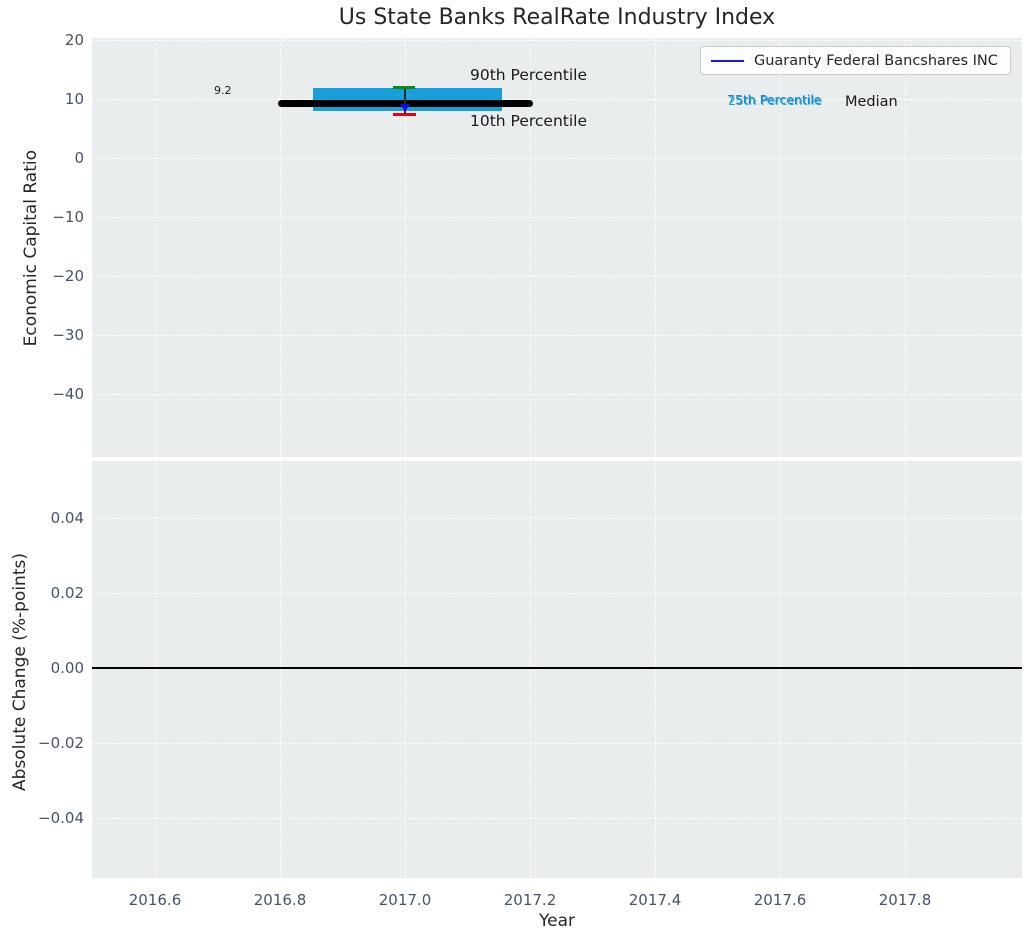  I want to click on y-tick-label: 0.04, so click(67, 518).